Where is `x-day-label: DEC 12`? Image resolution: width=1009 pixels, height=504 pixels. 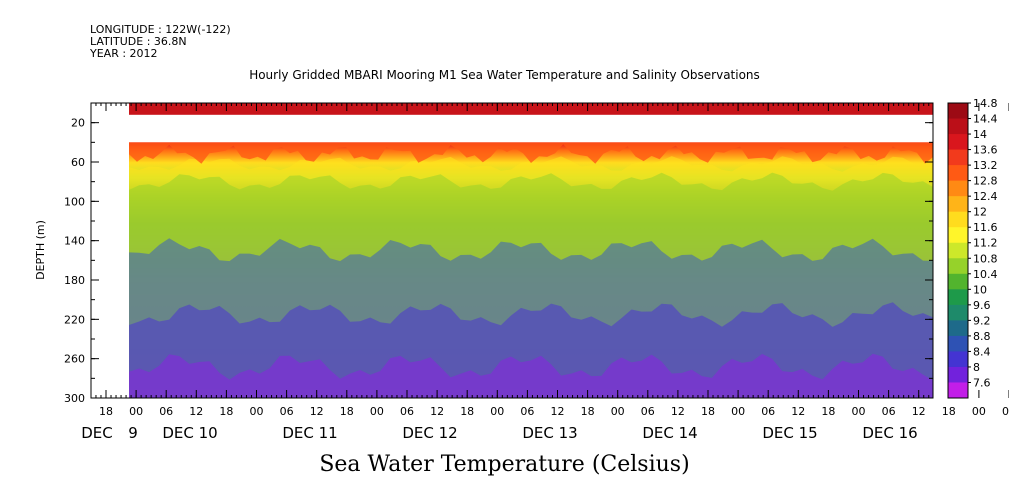
x-day-label: DEC 12 is located at coordinates (429, 433).